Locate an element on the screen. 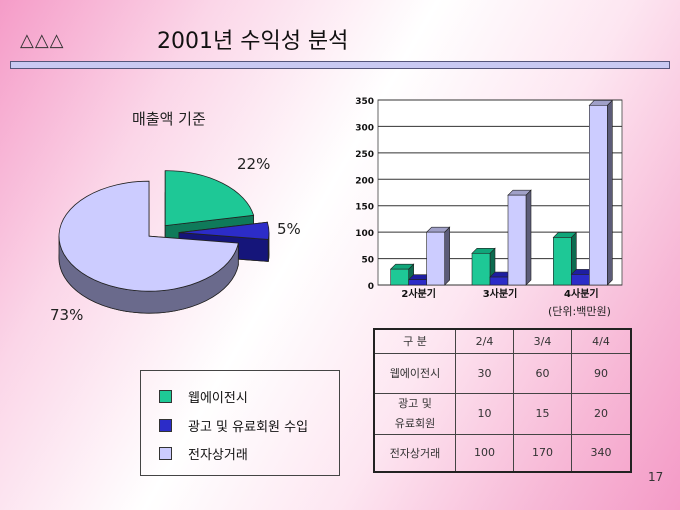 The image size is (680, 510). table-cell: 60 is located at coordinates (542, 373).